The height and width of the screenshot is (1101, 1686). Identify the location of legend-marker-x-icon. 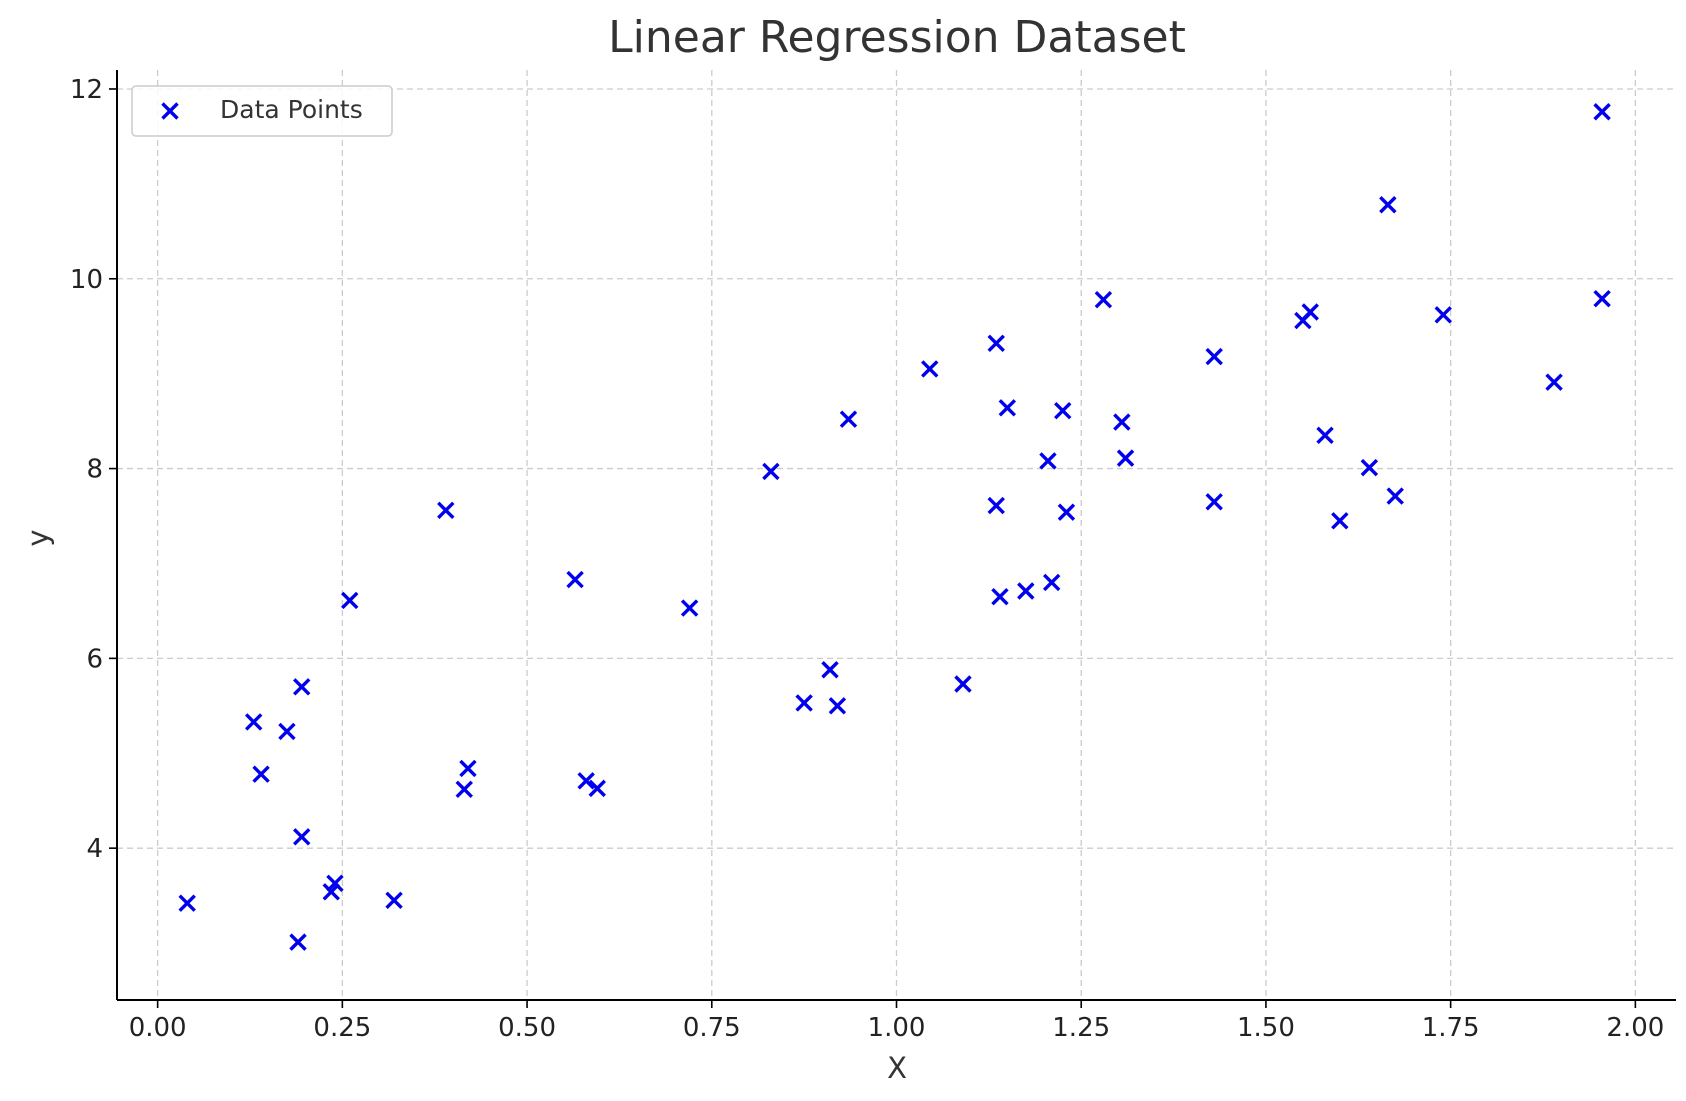
(170, 111).